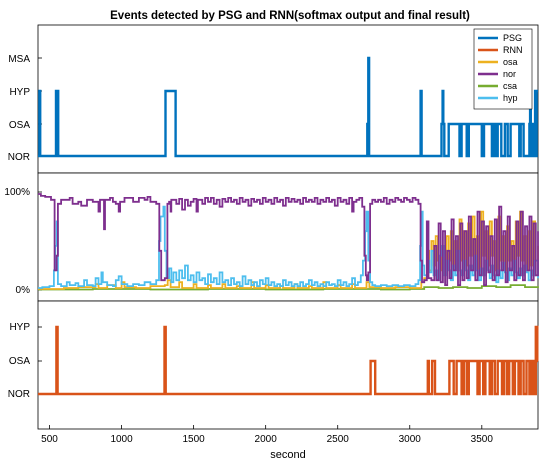 The height and width of the screenshot is (466, 550). Describe the element at coordinates (497, 74) in the screenshot. I see `legend-entry-nor: nor` at that location.